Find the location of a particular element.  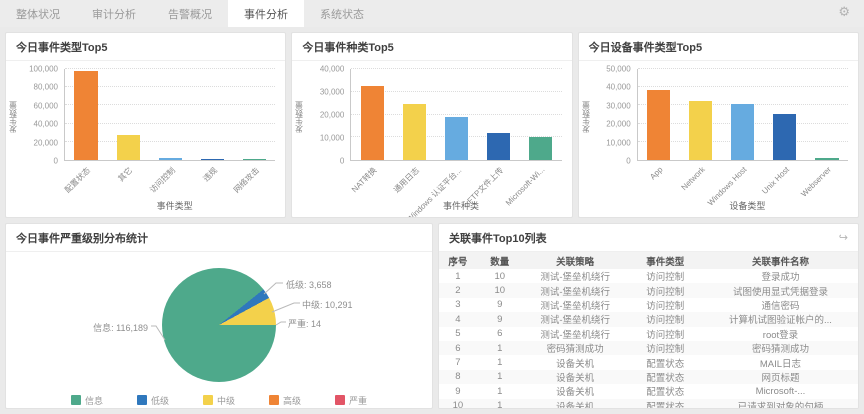

table-row: 1 10 测试-堡垒机绕行 访问控制 登录成功 is located at coordinates (648, 276).